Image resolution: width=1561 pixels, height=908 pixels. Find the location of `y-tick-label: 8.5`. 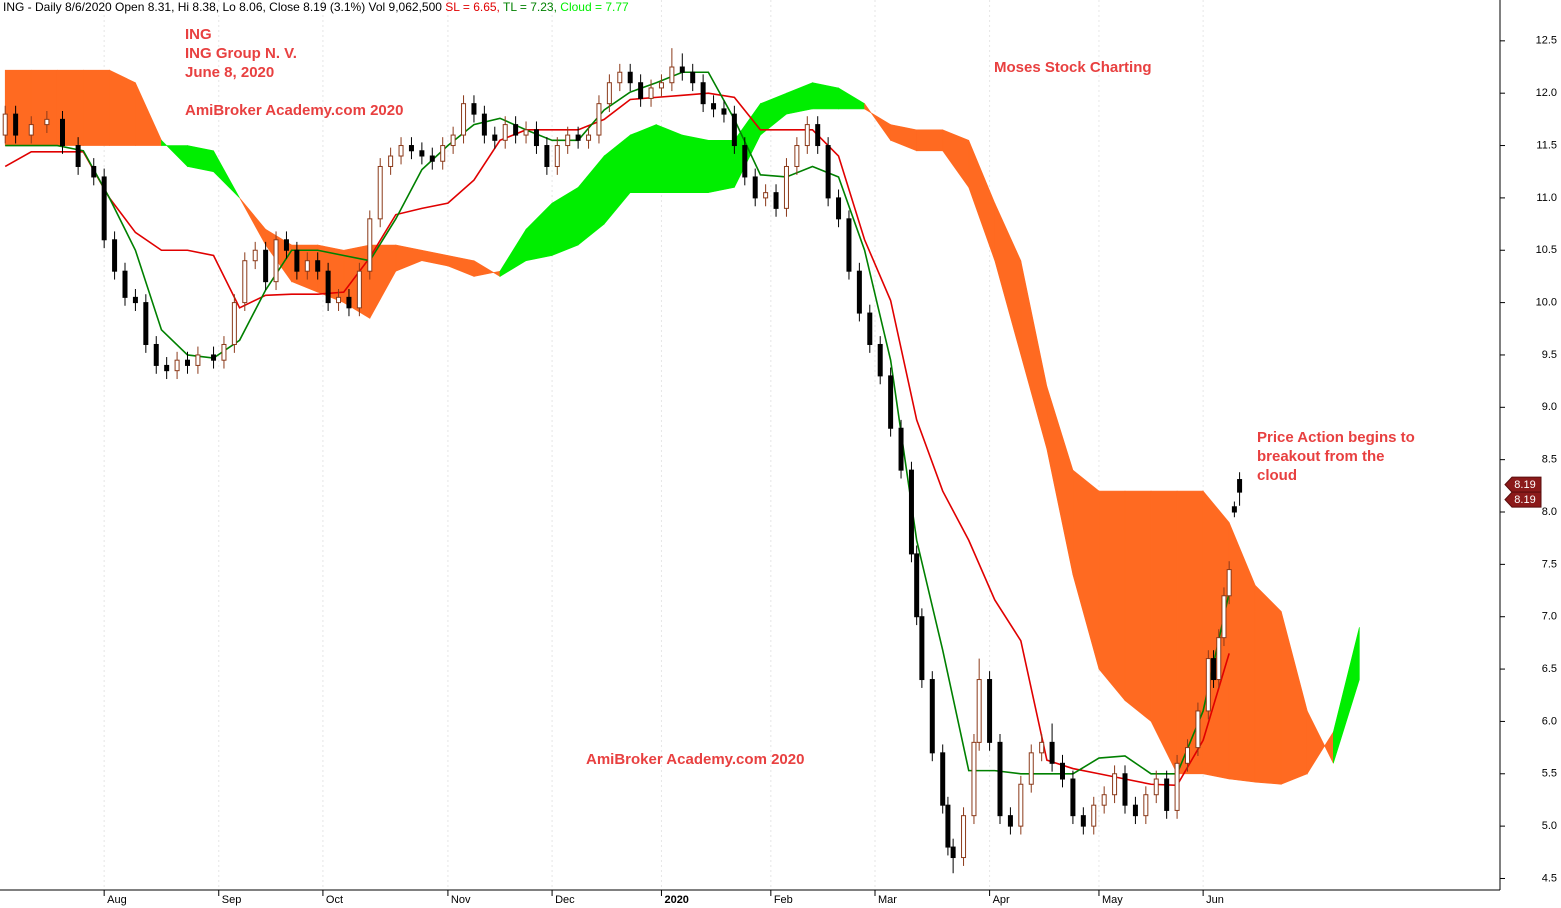

y-tick-label: 8.5 is located at coordinates (1549, 460).